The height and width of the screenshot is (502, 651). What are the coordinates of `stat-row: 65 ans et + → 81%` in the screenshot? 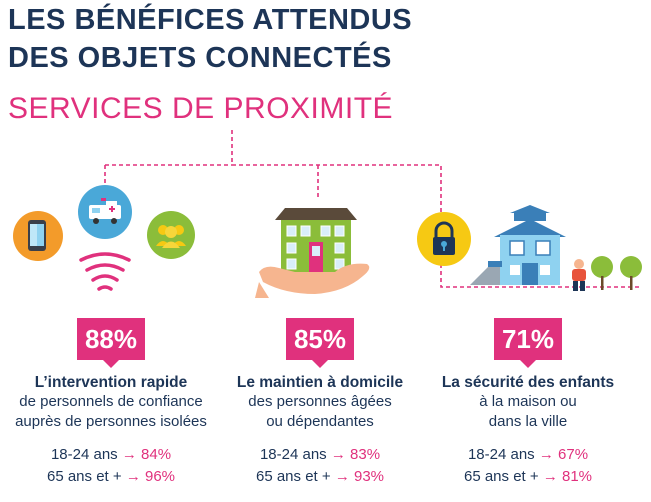 It's located at (528, 477).